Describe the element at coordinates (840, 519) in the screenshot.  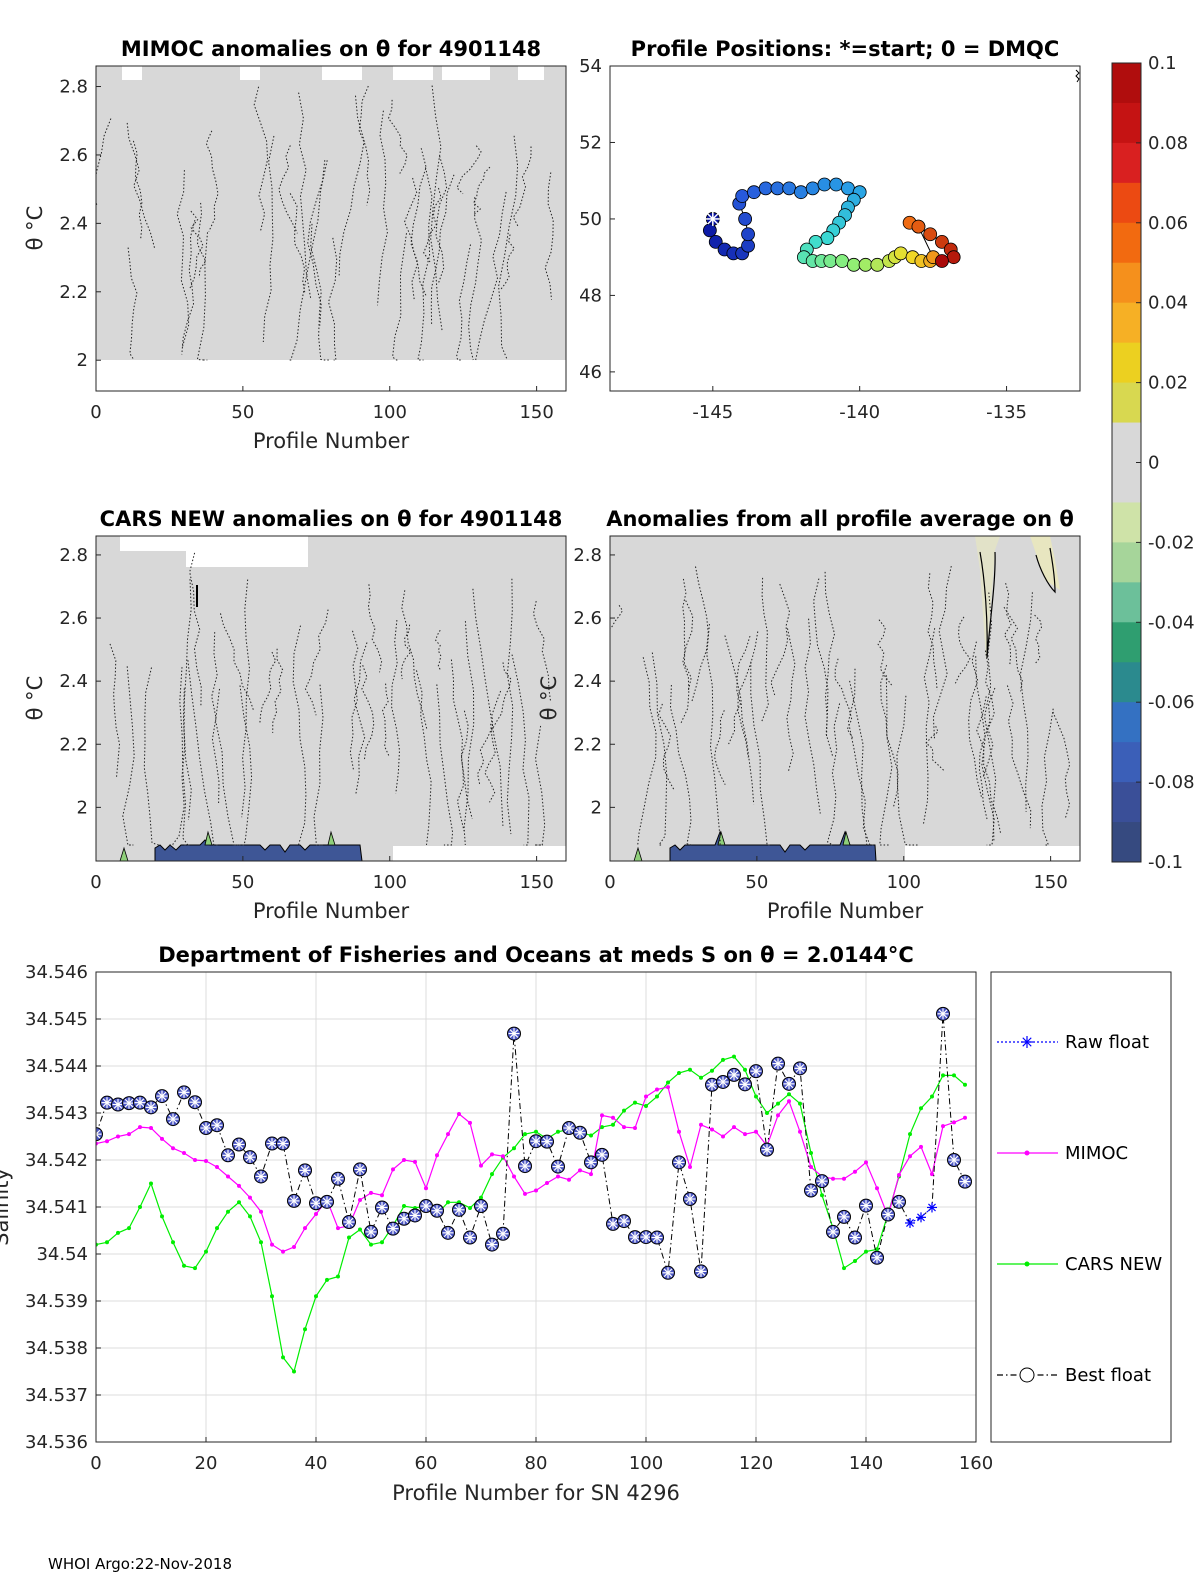
I see `allavg-title: Anomalies from all profile average on θ` at that location.